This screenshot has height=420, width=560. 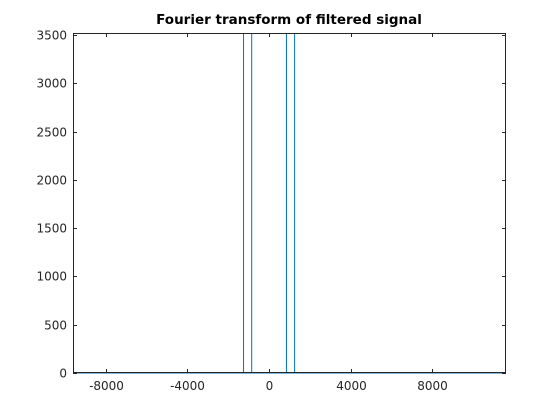 What do you see at coordinates (187, 386) in the screenshot?
I see `x-tick-label: -4000` at bounding box center [187, 386].